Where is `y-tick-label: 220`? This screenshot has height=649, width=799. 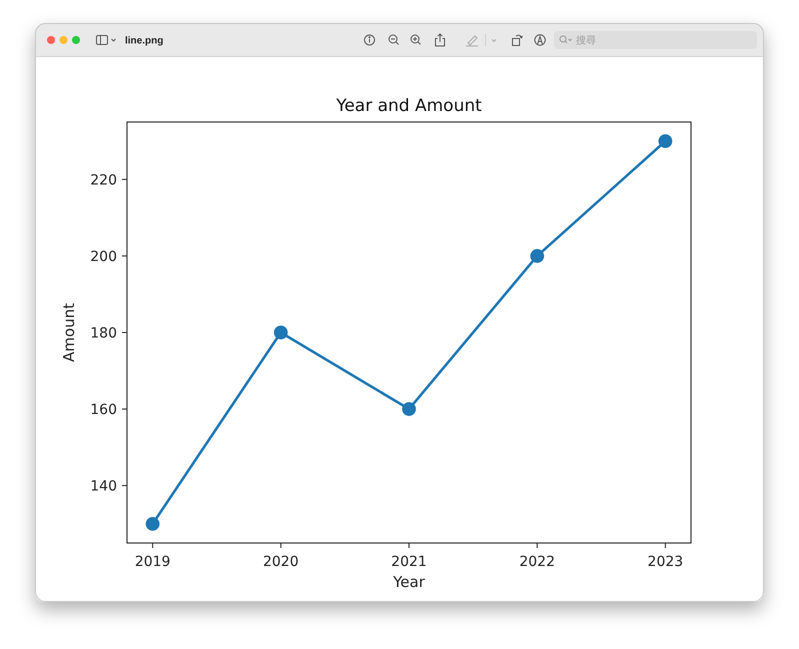
y-tick-label: 220 is located at coordinates (103, 180).